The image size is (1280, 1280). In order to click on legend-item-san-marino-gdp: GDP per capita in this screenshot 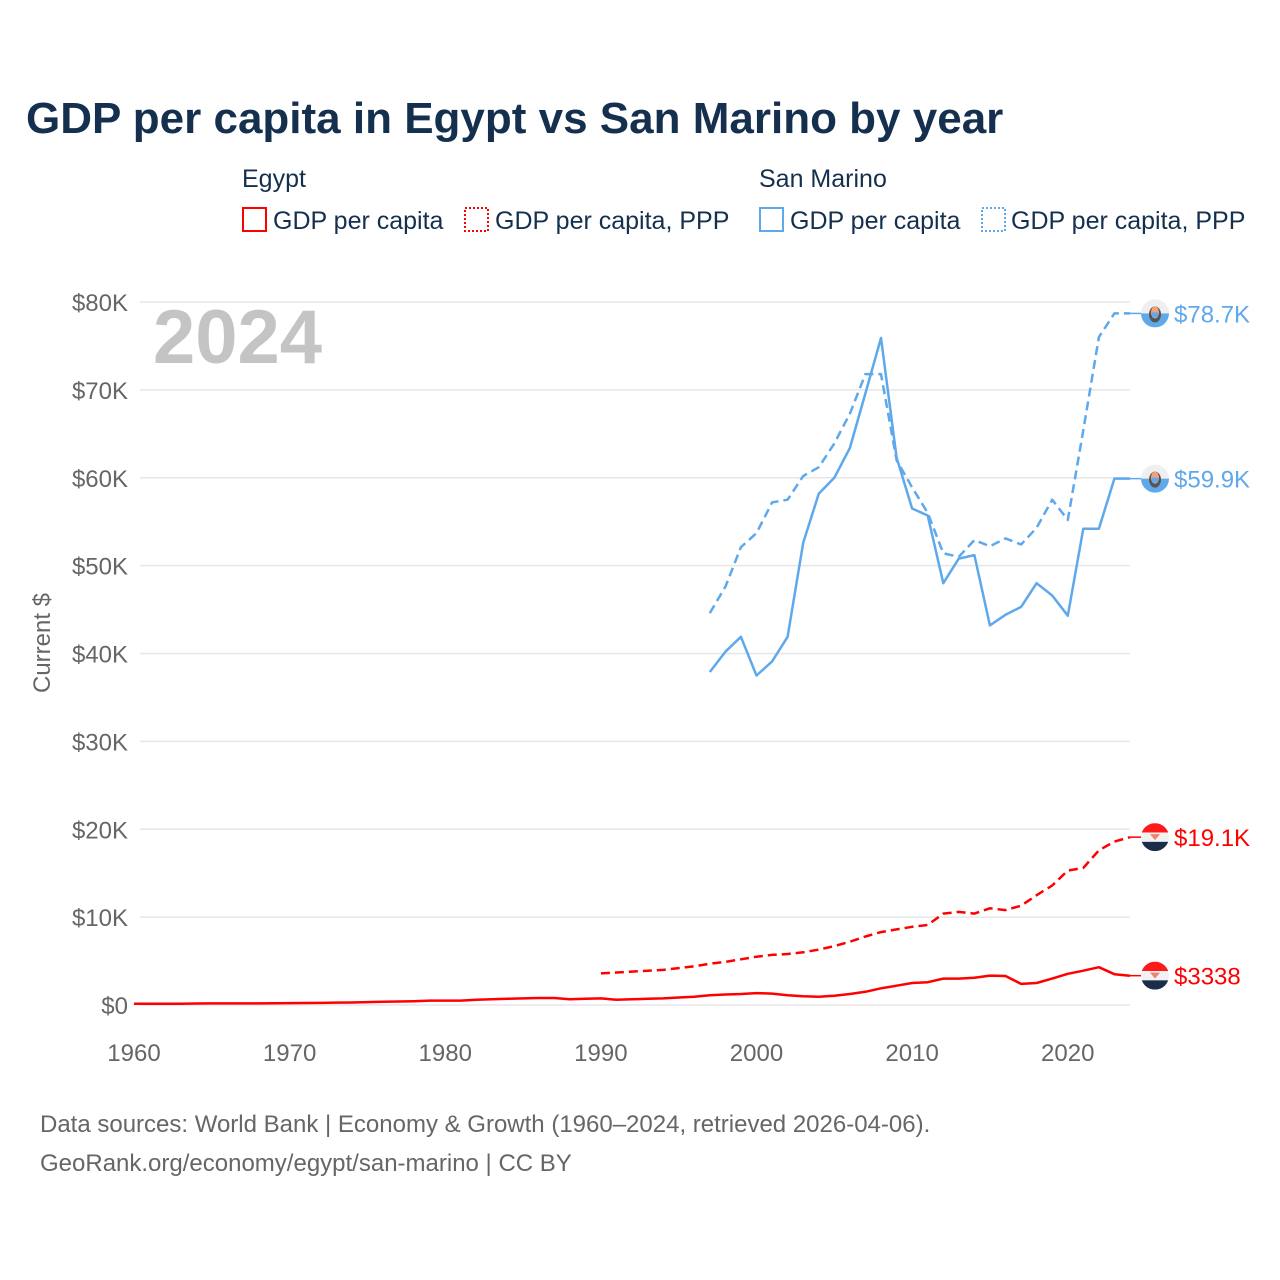, I will do `click(860, 221)`.